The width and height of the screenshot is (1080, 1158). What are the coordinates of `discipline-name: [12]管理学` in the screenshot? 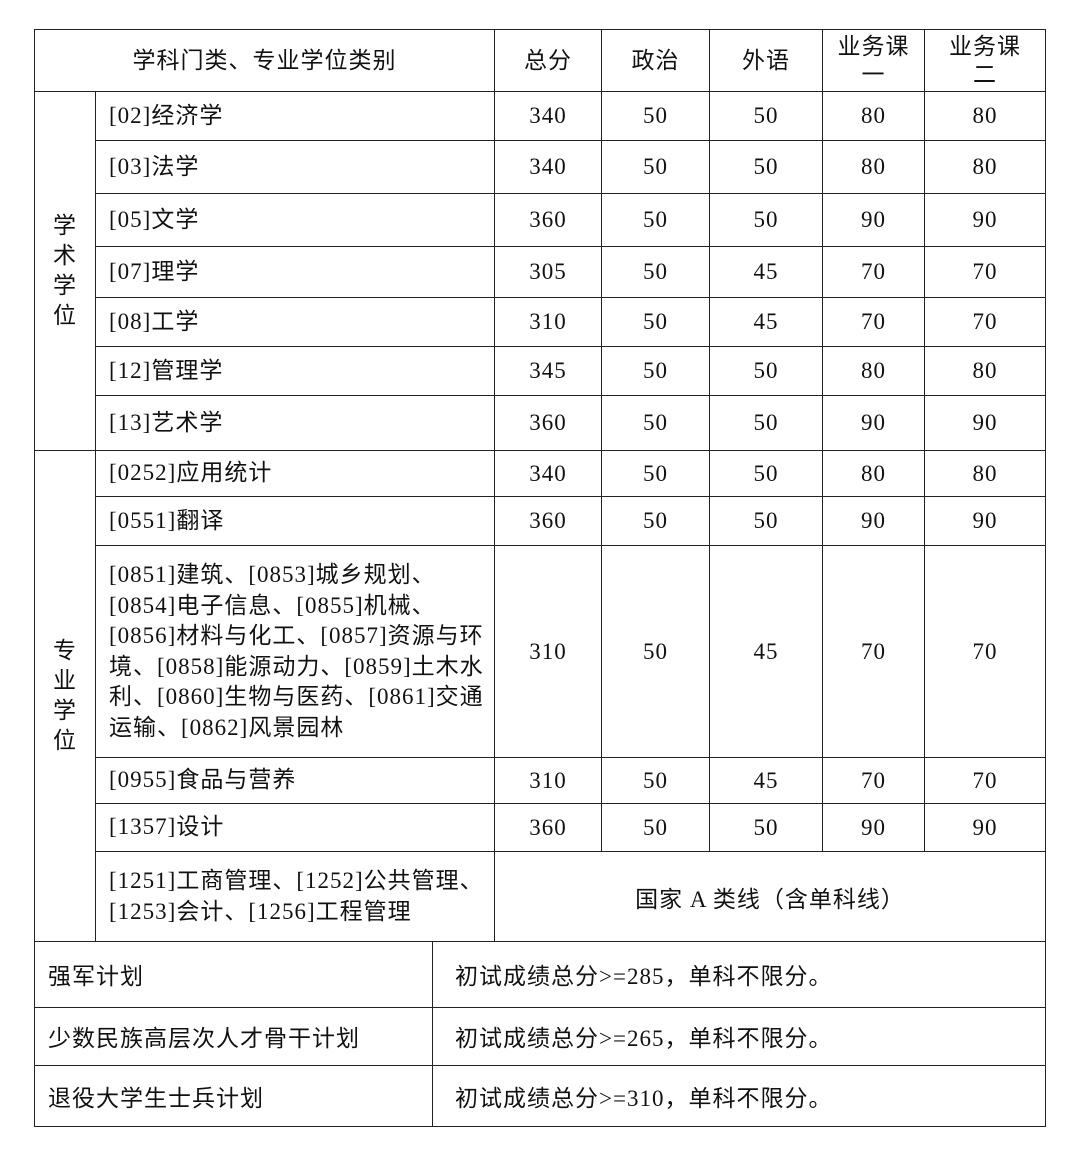 It's located at (295, 371).